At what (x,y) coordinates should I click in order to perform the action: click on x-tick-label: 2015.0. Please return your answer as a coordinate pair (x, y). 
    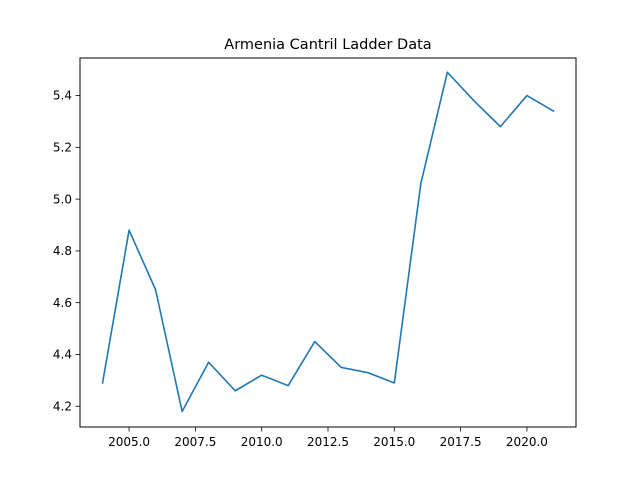
    Looking at the image, I should click on (394, 442).